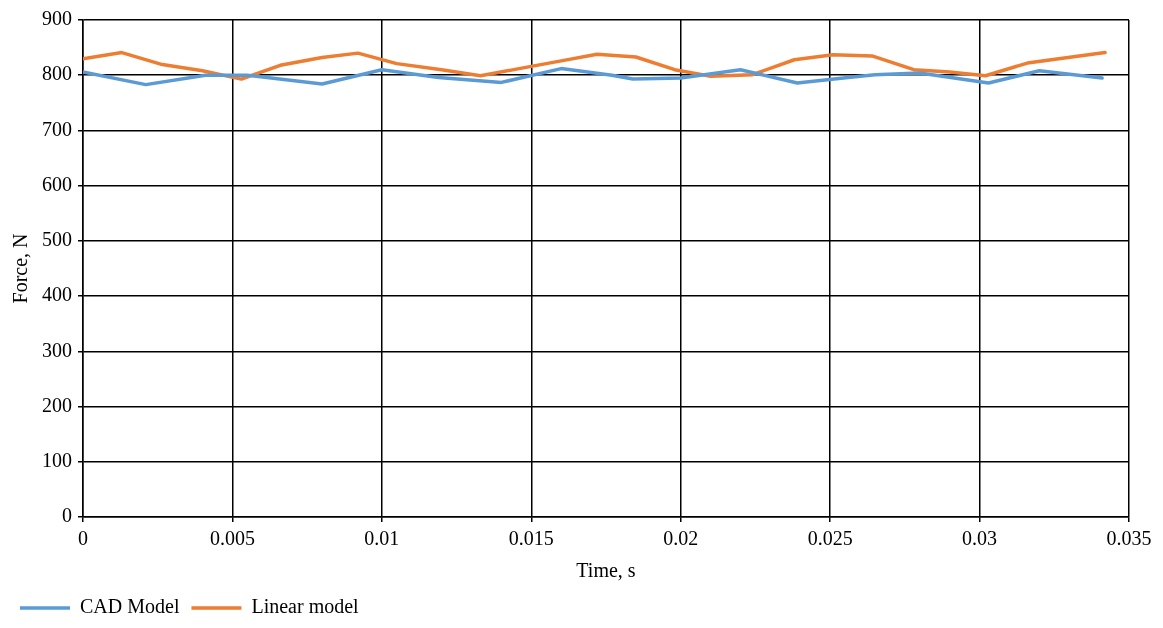  What do you see at coordinates (980, 538) in the screenshot?
I see `x-tick-label: 0.03` at bounding box center [980, 538].